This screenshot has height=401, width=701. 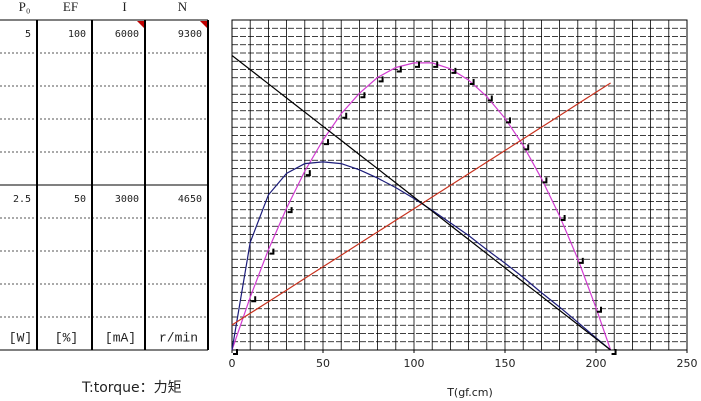 I want to click on x-tick-label: 250, so click(x=687, y=363).